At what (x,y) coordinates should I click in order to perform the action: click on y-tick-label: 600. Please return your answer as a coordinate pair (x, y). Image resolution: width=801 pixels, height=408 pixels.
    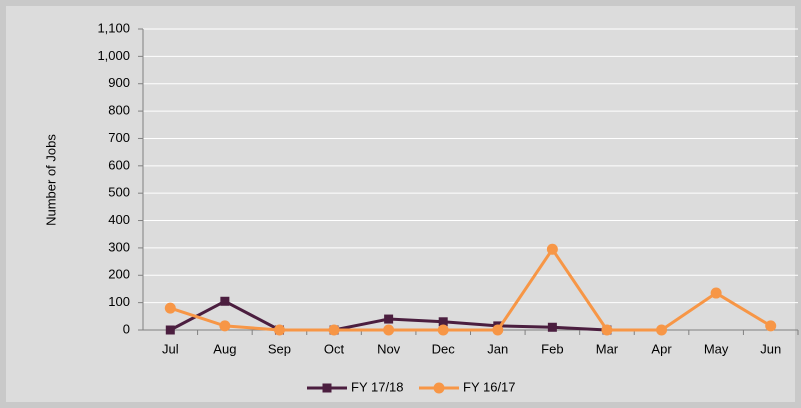
    Looking at the image, I should click on (119, 164).